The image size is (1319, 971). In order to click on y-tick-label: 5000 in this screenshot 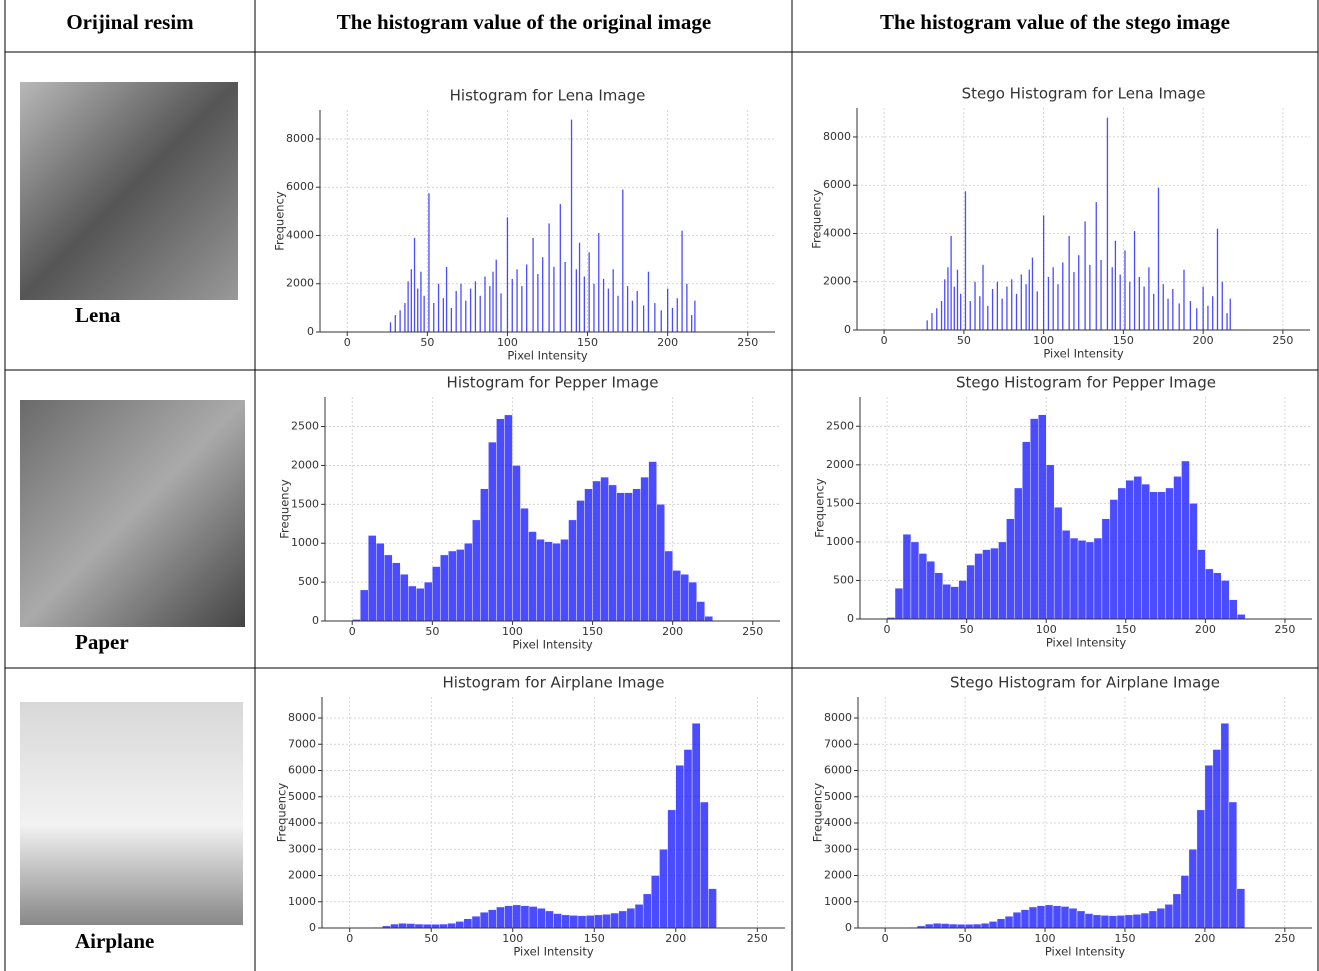, I will do `click(838, 796)`.